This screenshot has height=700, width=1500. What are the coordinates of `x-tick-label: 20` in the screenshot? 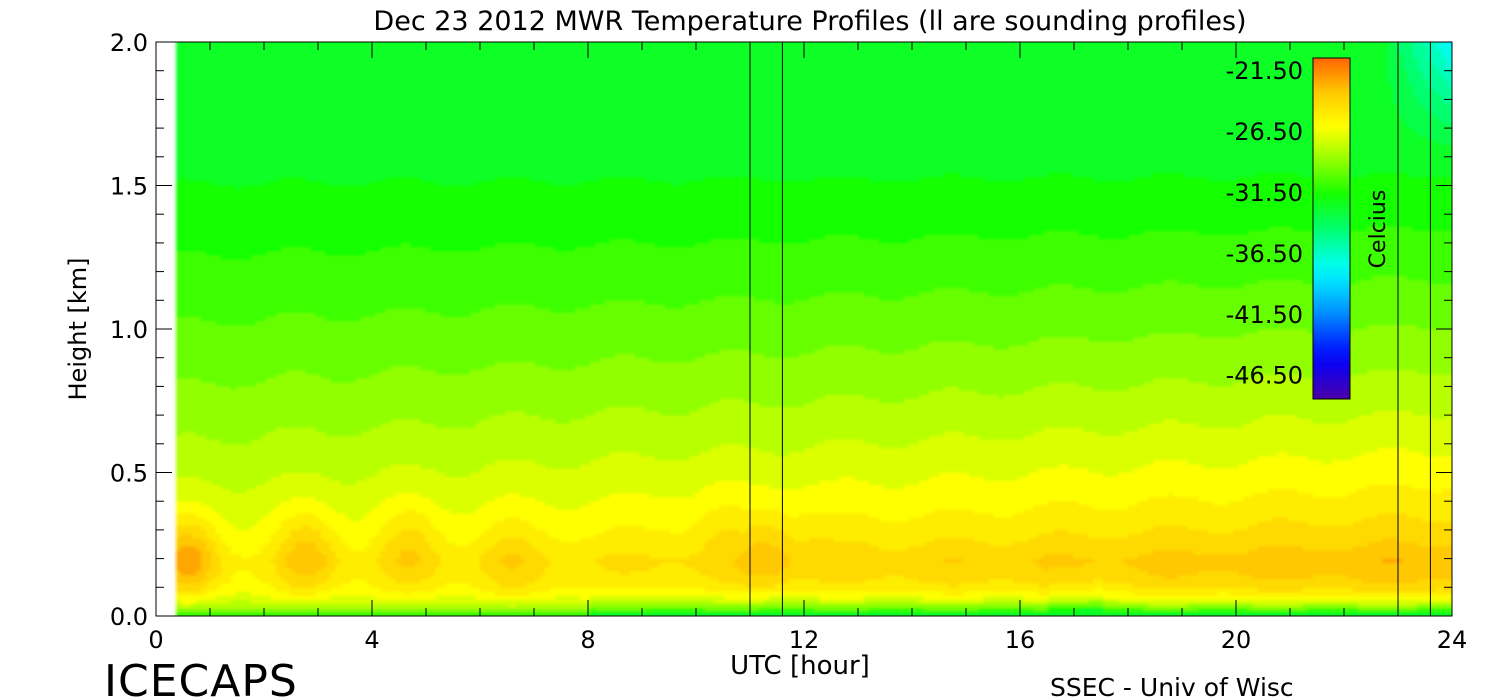 It's located at (1236, 640).